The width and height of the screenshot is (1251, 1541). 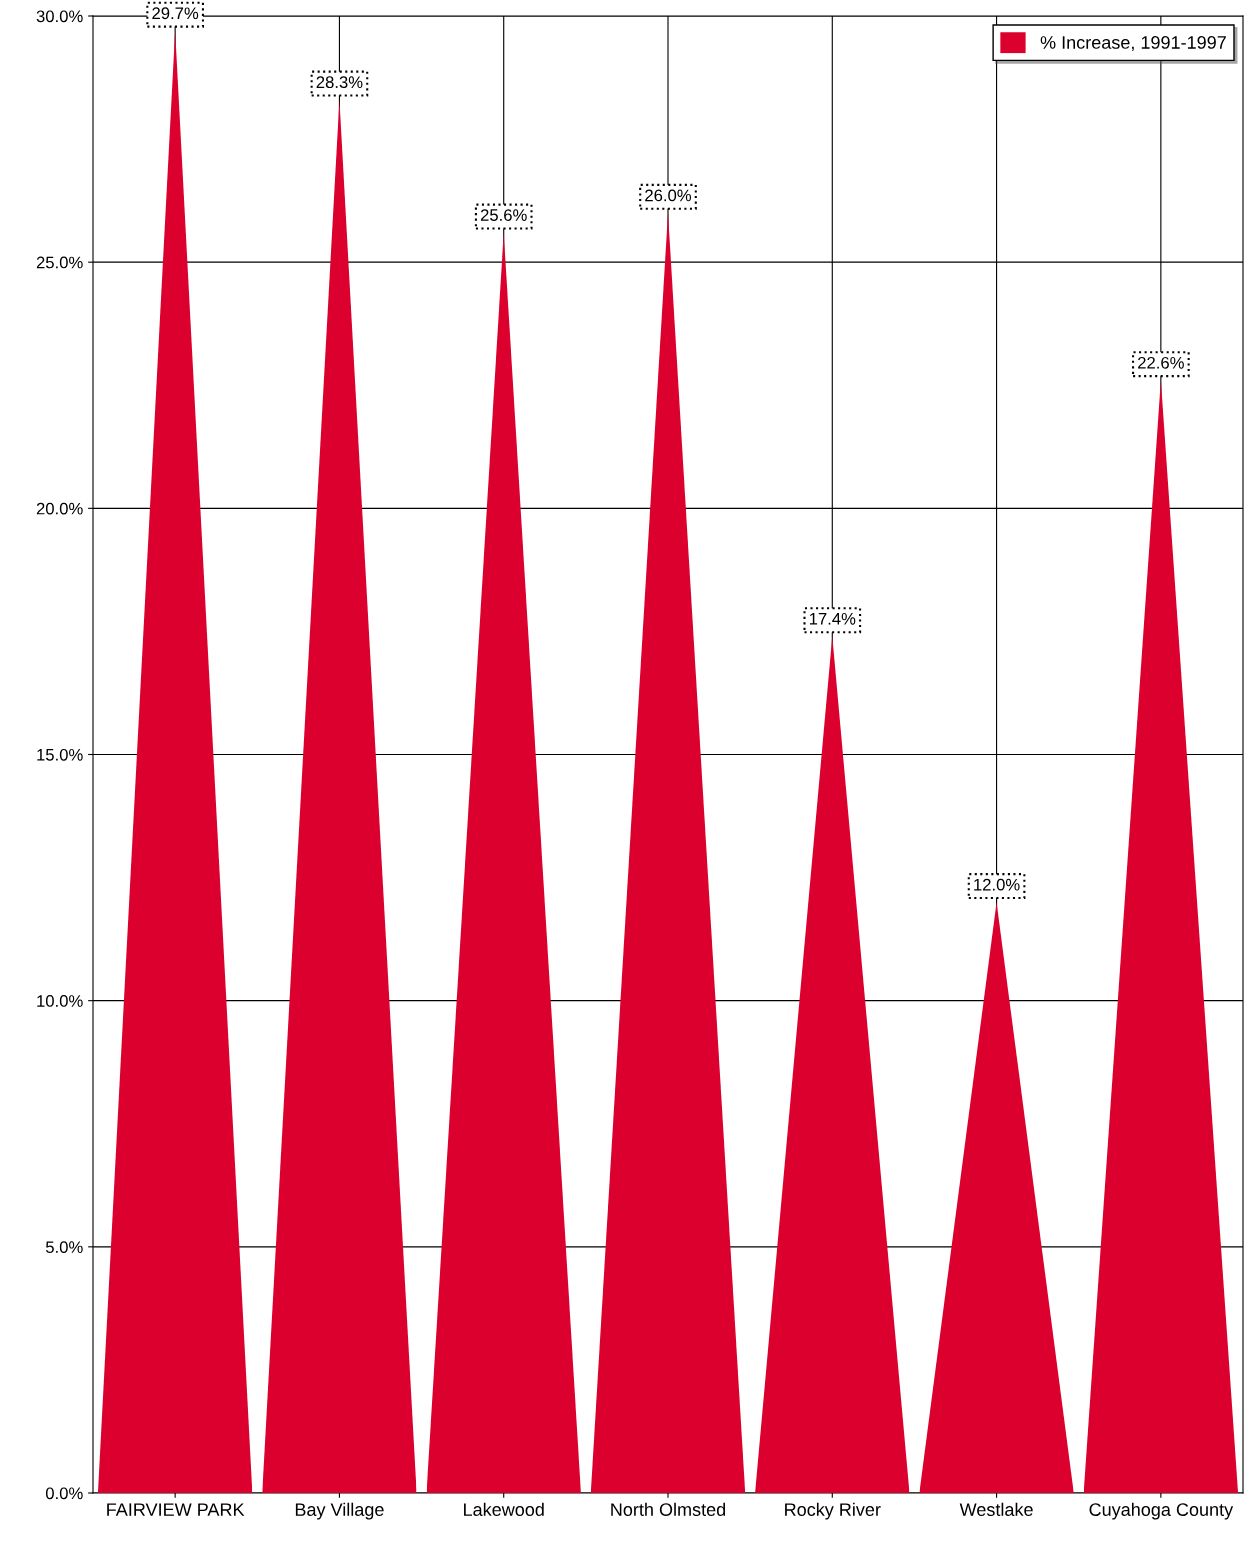 I want to click on y-tick-label: 30.0%, so click(x=59, y=16).